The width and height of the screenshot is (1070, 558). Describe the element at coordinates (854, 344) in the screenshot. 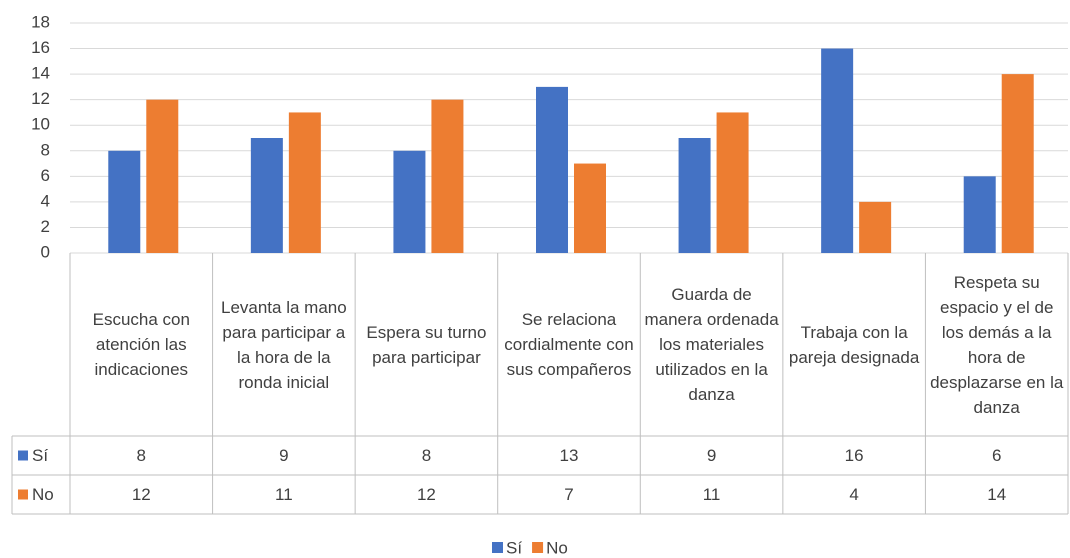

I see `x-tick-label: Trabaja con la pareja designada` at that location.